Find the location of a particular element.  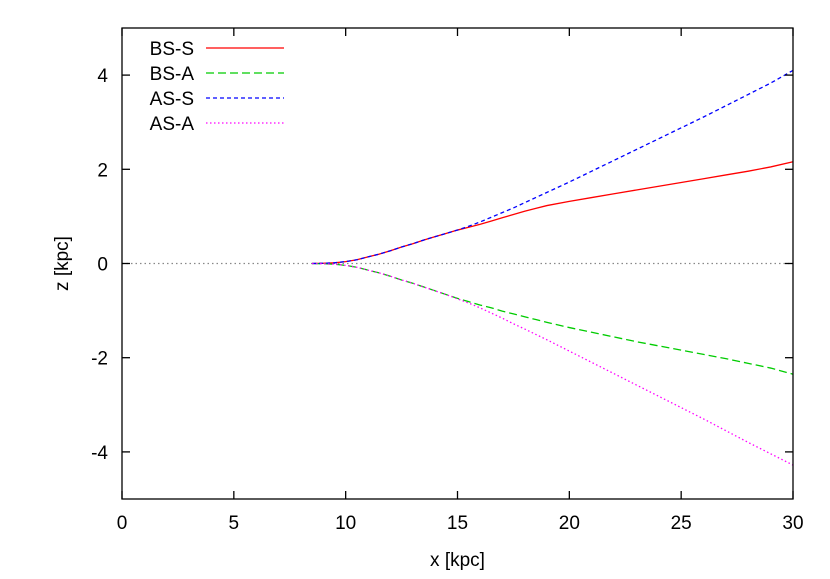

series-line-bs-a is located at coordinates (553, 318).